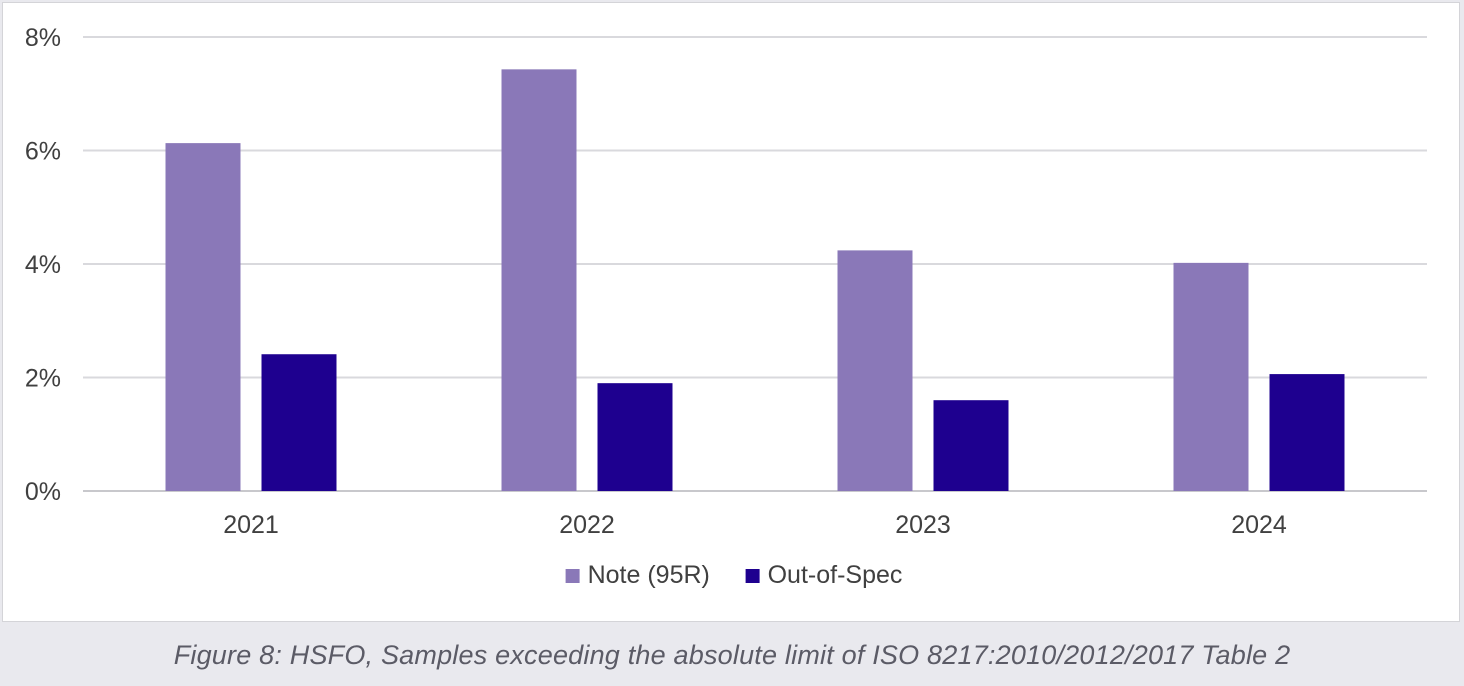 The width and height of the screenshot is (1464, 686). I want to click on bar-out-of-spec-2024, so click(1307, 432).